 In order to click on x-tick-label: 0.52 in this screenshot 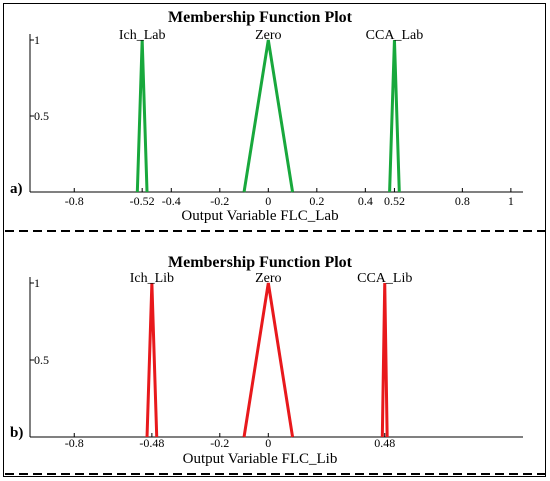, I will do `click(394, 201)`.